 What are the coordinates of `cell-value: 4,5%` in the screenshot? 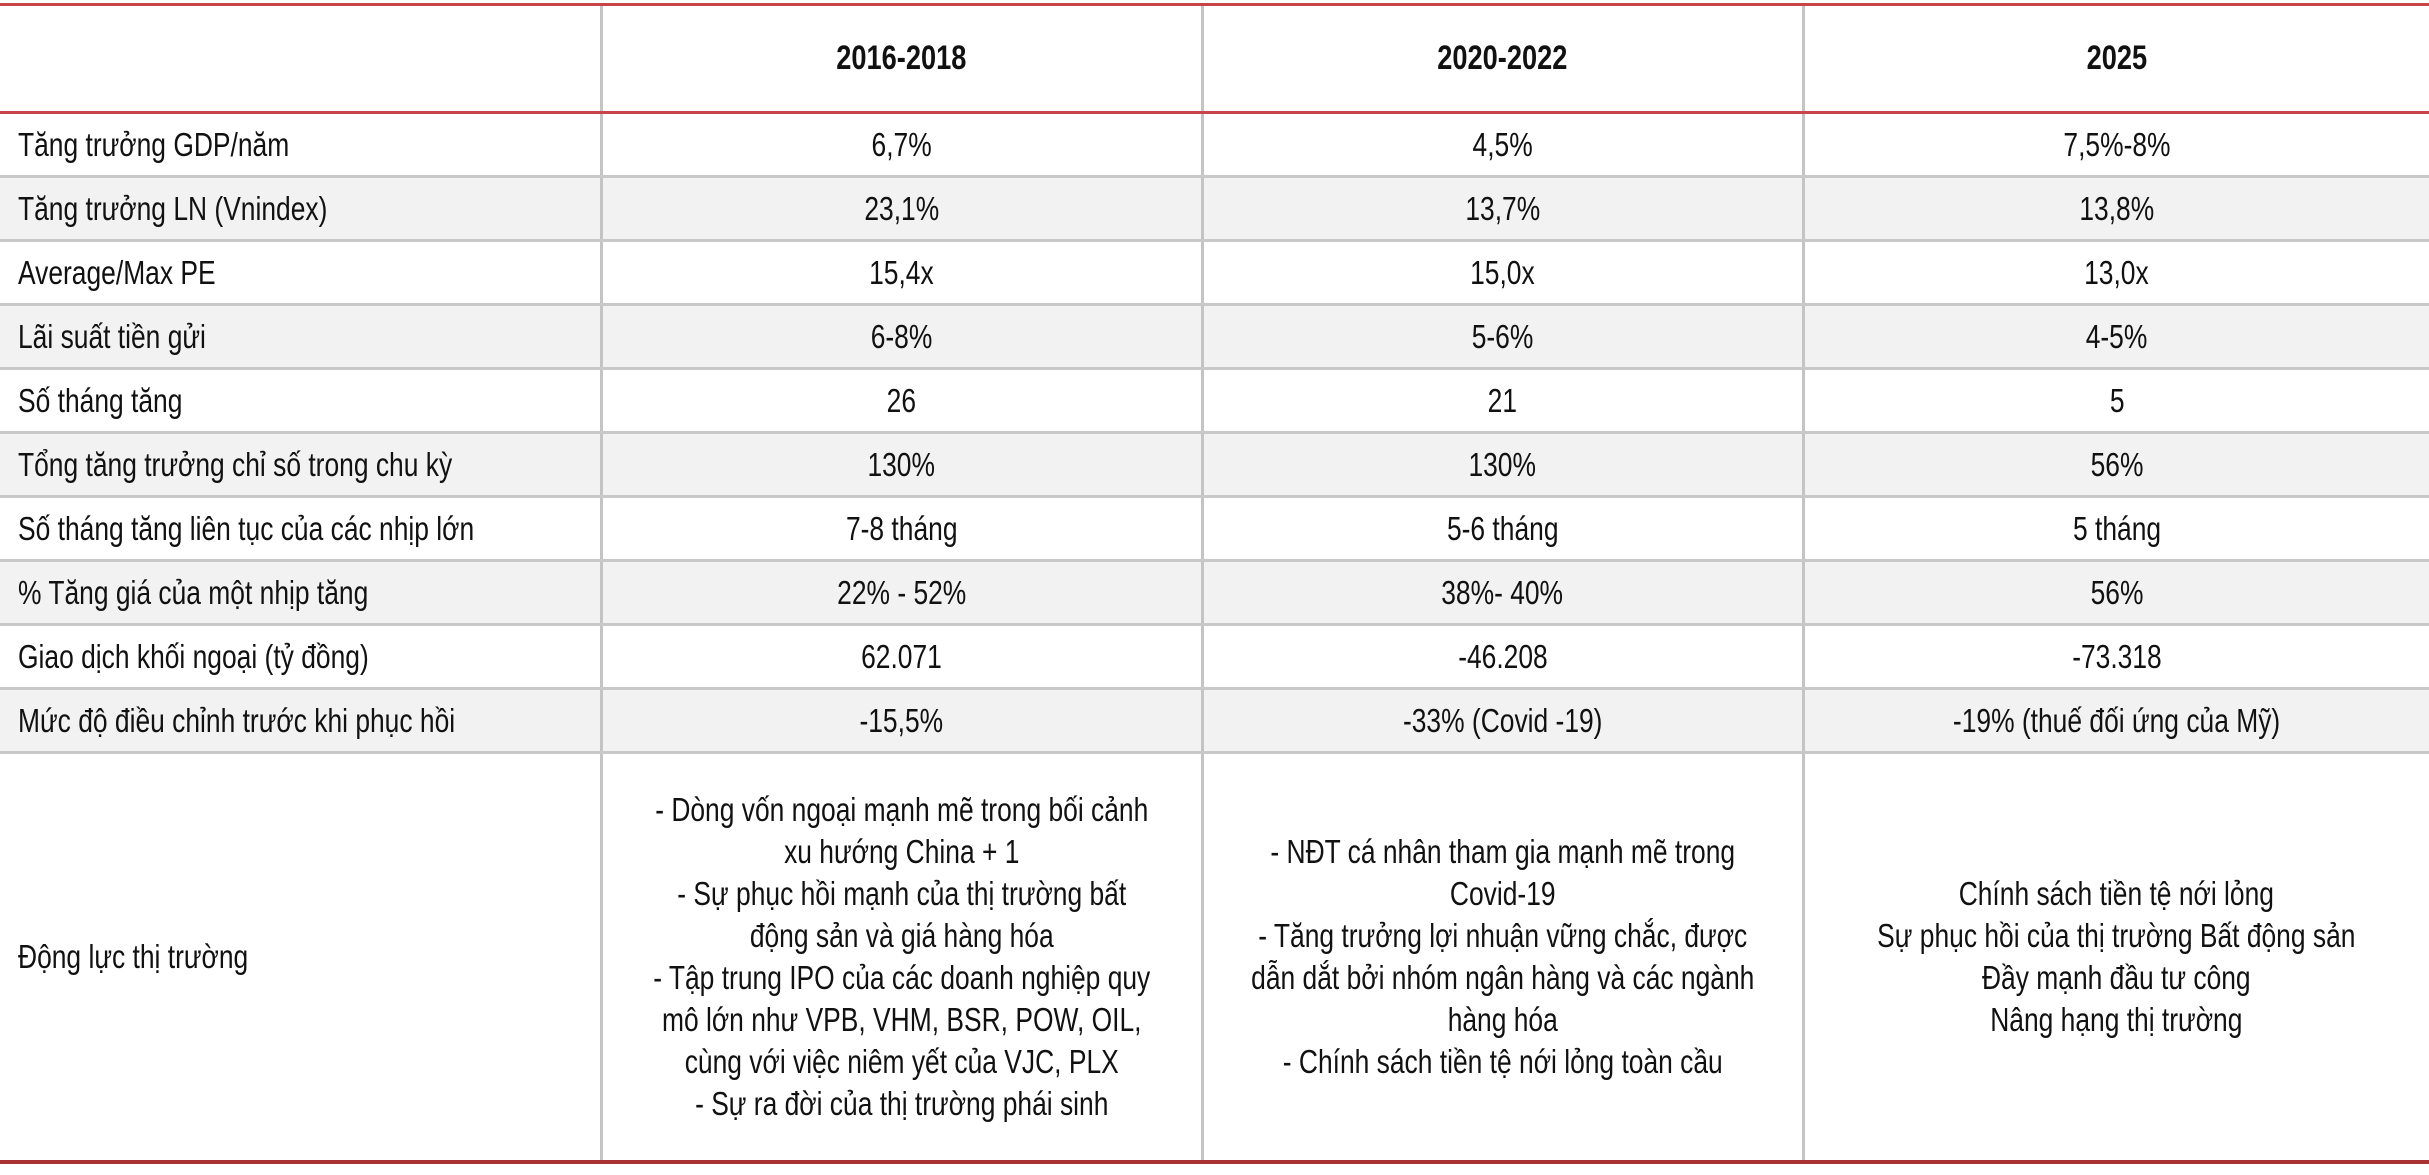 It's located at (1502, 144).